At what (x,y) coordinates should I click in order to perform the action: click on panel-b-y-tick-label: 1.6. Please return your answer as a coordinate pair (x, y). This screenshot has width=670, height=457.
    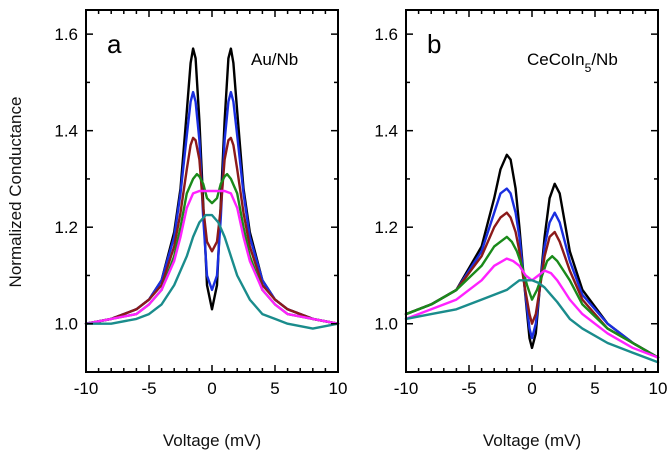
    Looking at the image, I should click on (386, 34).